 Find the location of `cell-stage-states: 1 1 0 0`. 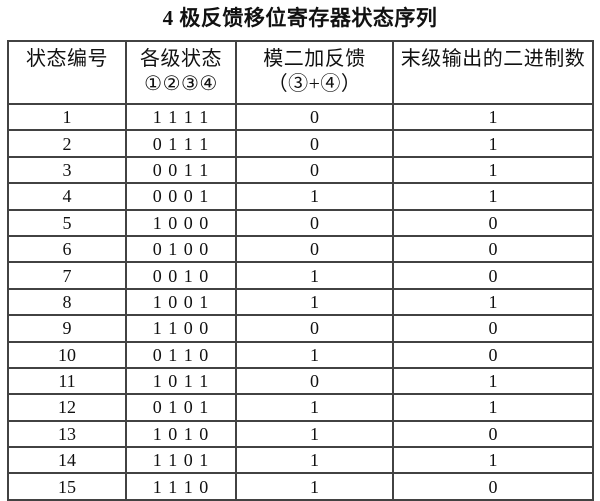

cell-stage-states: 1 1 0 0 is located at coordinates (181, 328).